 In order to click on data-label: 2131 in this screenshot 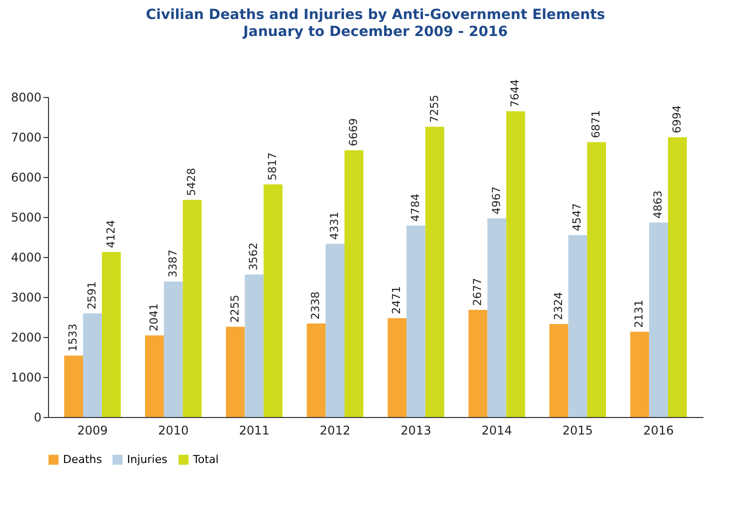, I will do `click(639, 314)`.